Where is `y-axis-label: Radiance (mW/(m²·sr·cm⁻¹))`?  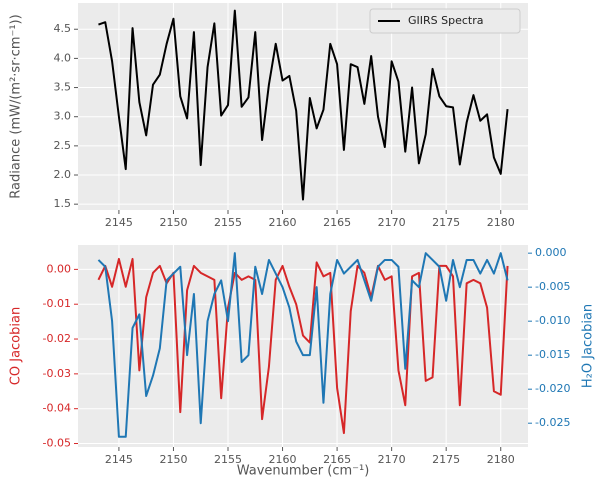 y-axis-label: Radiance (mW/(m²·sr·cm⁻¹)) is located at coordinates (16, 106).